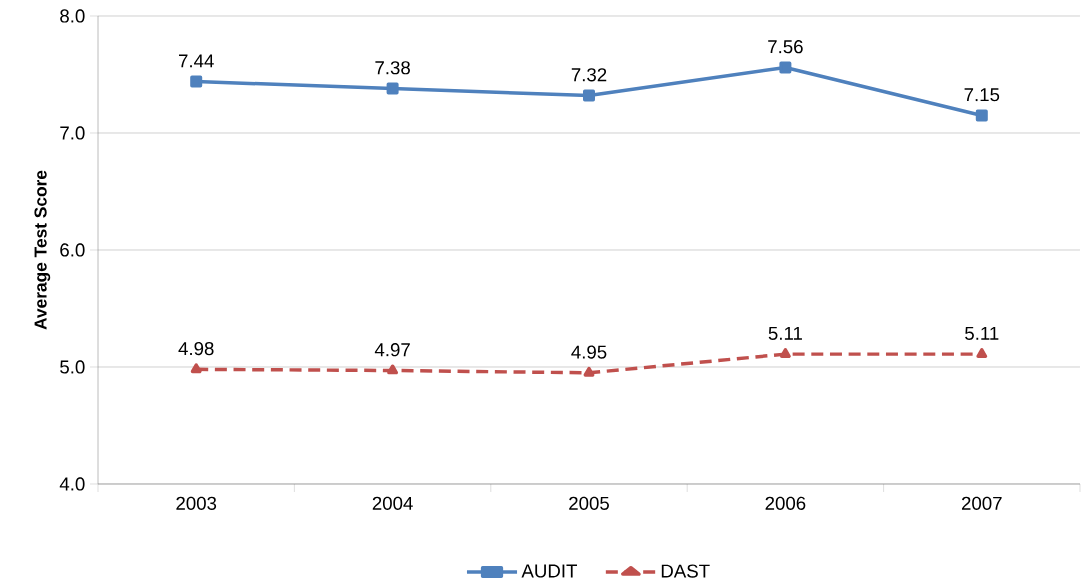 The height and width of the screenshot is (588, 1082). Describe the element at coordinates (589, 352) in the screenshot. I see `data-label: 4.95` at that location.